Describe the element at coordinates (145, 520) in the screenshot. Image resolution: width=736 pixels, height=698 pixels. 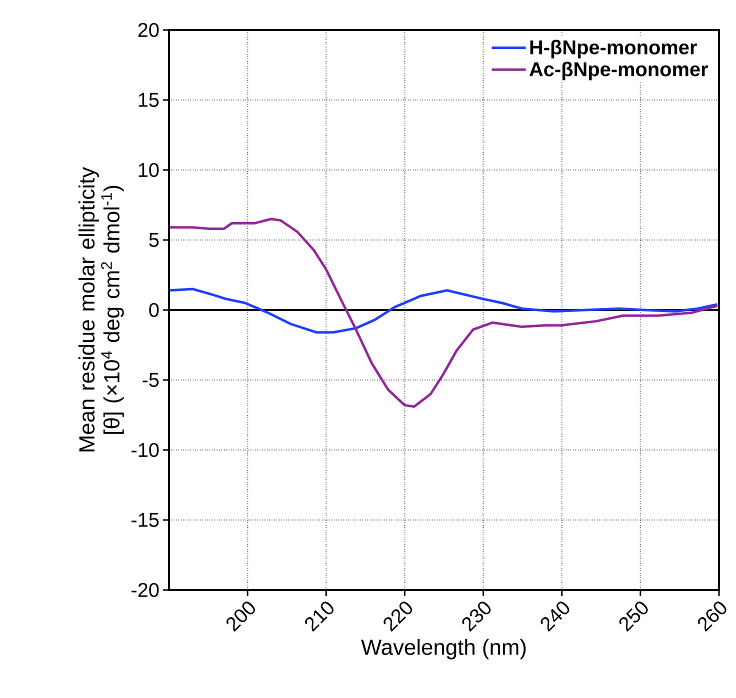
I see `y-tick-label: -15` at that location.